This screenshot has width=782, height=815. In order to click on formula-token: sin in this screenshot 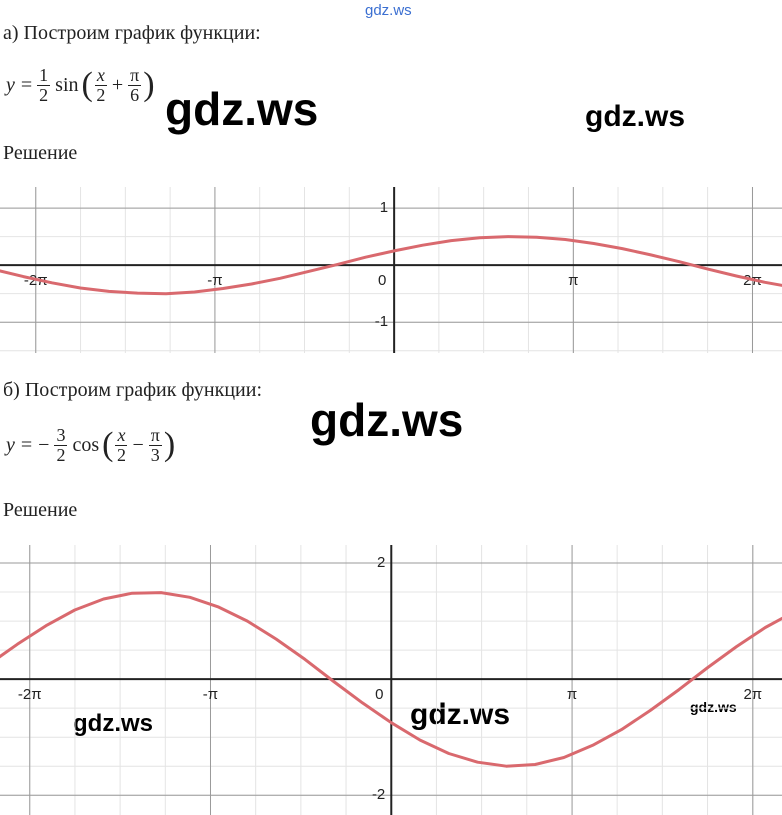, I will do `click(67, 84)`.